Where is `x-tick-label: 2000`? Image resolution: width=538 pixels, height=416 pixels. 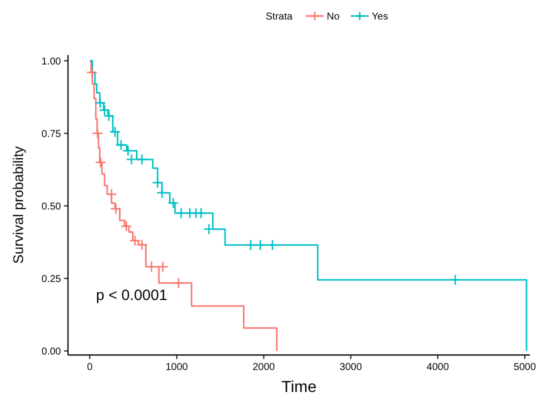 x-tick-label: 2000 is located at coordinates (264, 367).